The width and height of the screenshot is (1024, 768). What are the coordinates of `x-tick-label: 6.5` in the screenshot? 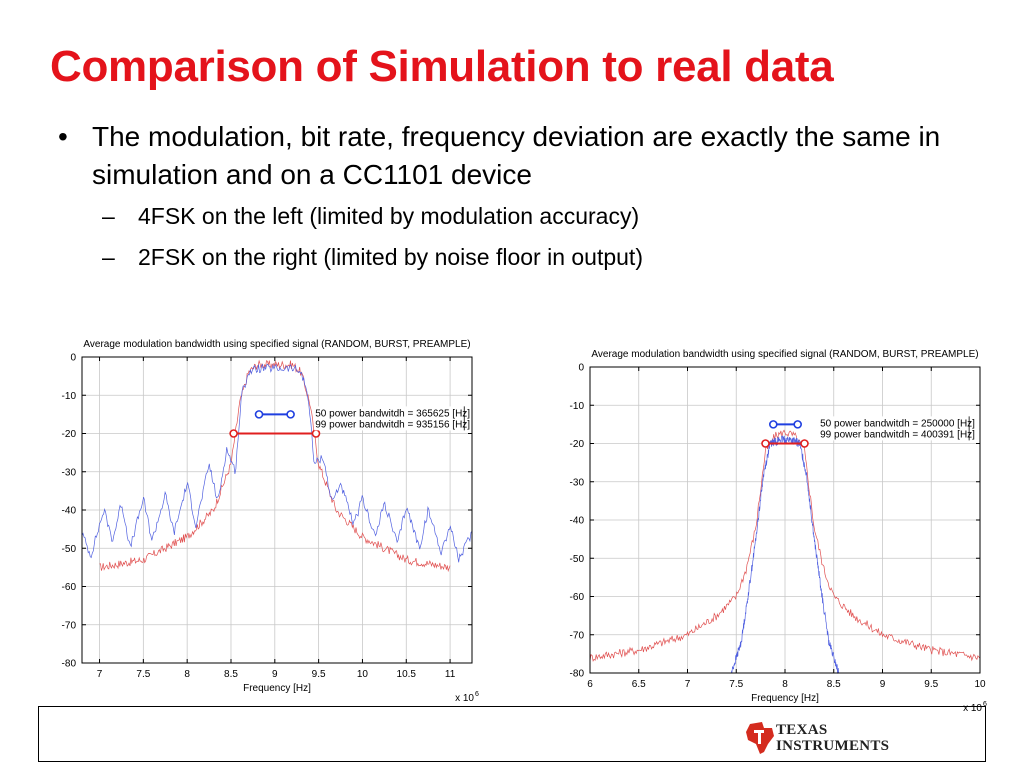 It's located at (639, 684).